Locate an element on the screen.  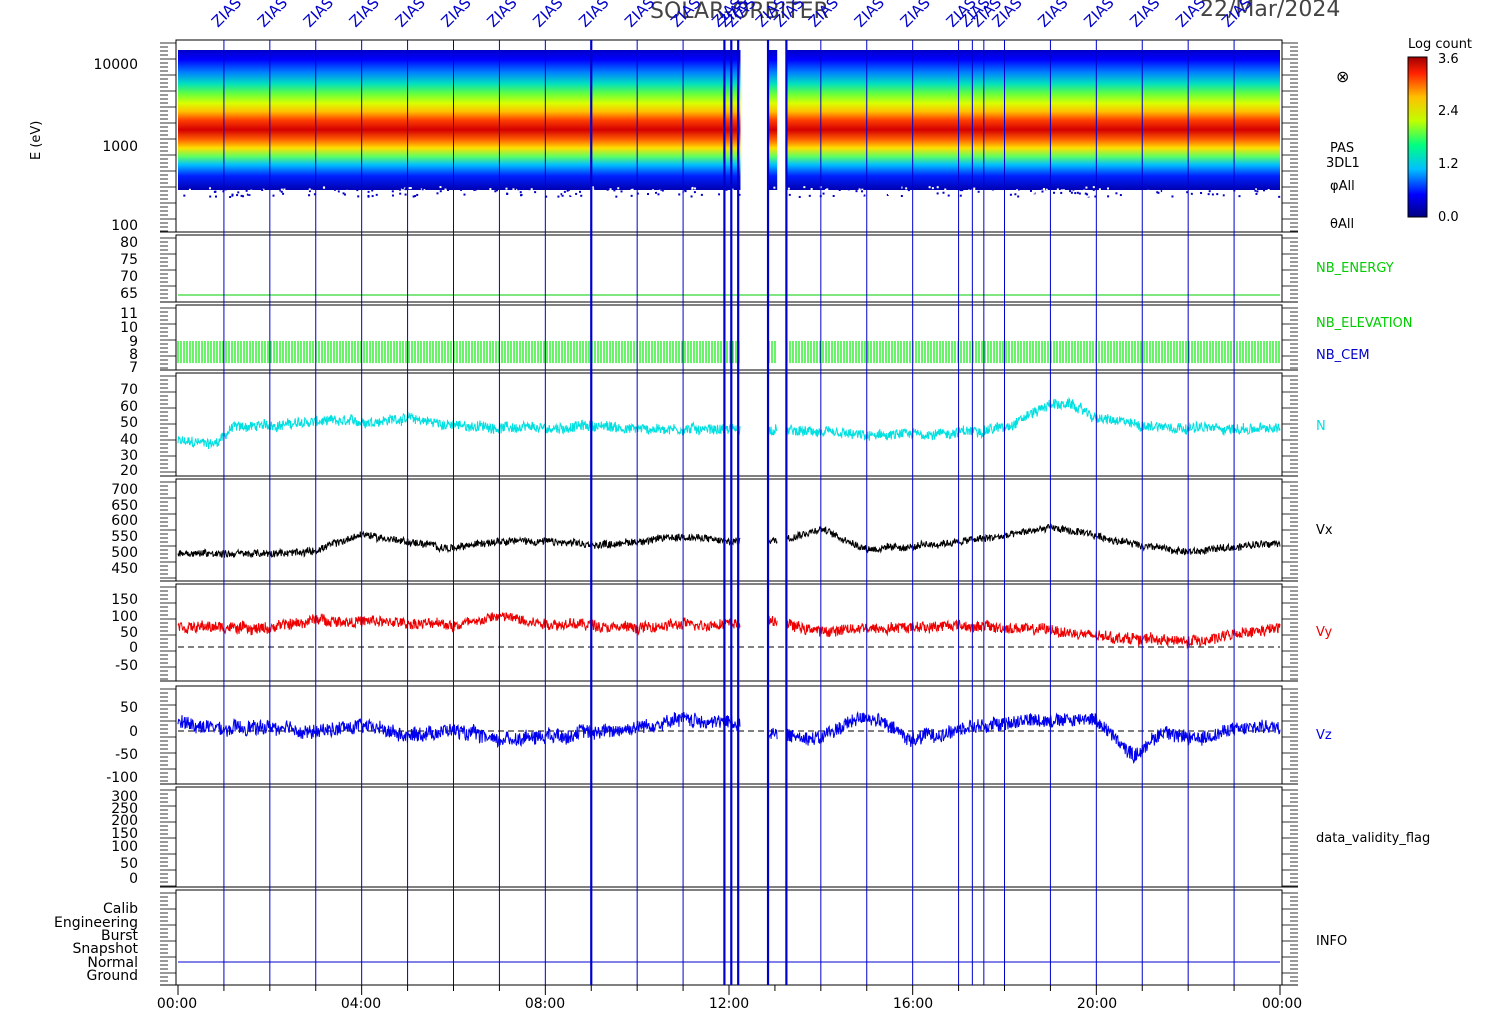
y-tick-label: 150 is located at coordinates (124, 834).